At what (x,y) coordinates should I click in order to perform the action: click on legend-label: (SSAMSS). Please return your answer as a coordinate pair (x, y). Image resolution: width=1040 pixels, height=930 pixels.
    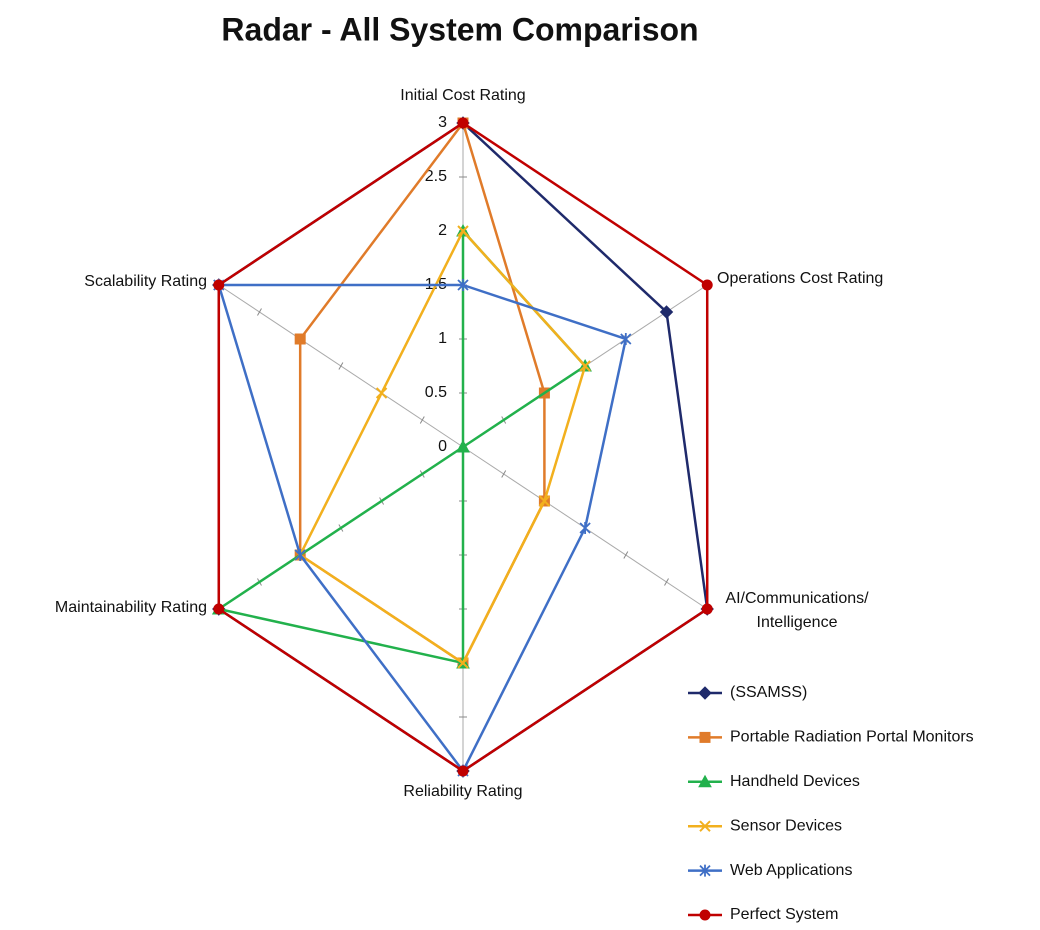
    Looking at the image, I should click on (768, 692).